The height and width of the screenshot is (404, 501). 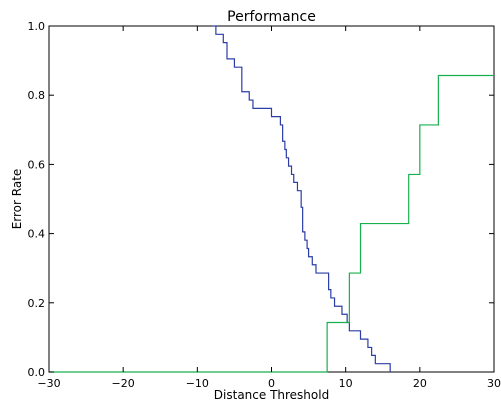 What do you see at coordinates (37, 95) in the screenshot?
I see `y-tick-label: 0.8` at bounding box center [37, 95].